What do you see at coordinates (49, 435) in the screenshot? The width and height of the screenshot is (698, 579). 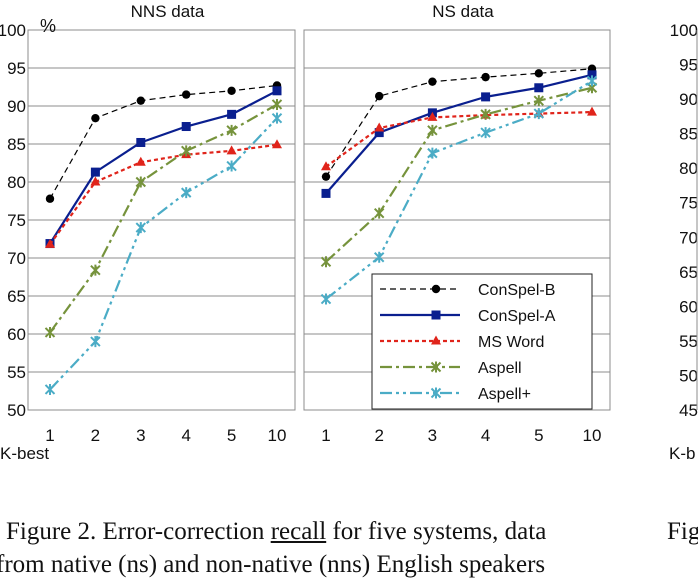 I see `x-tick-label: 1` at bounding box center [49, 435].